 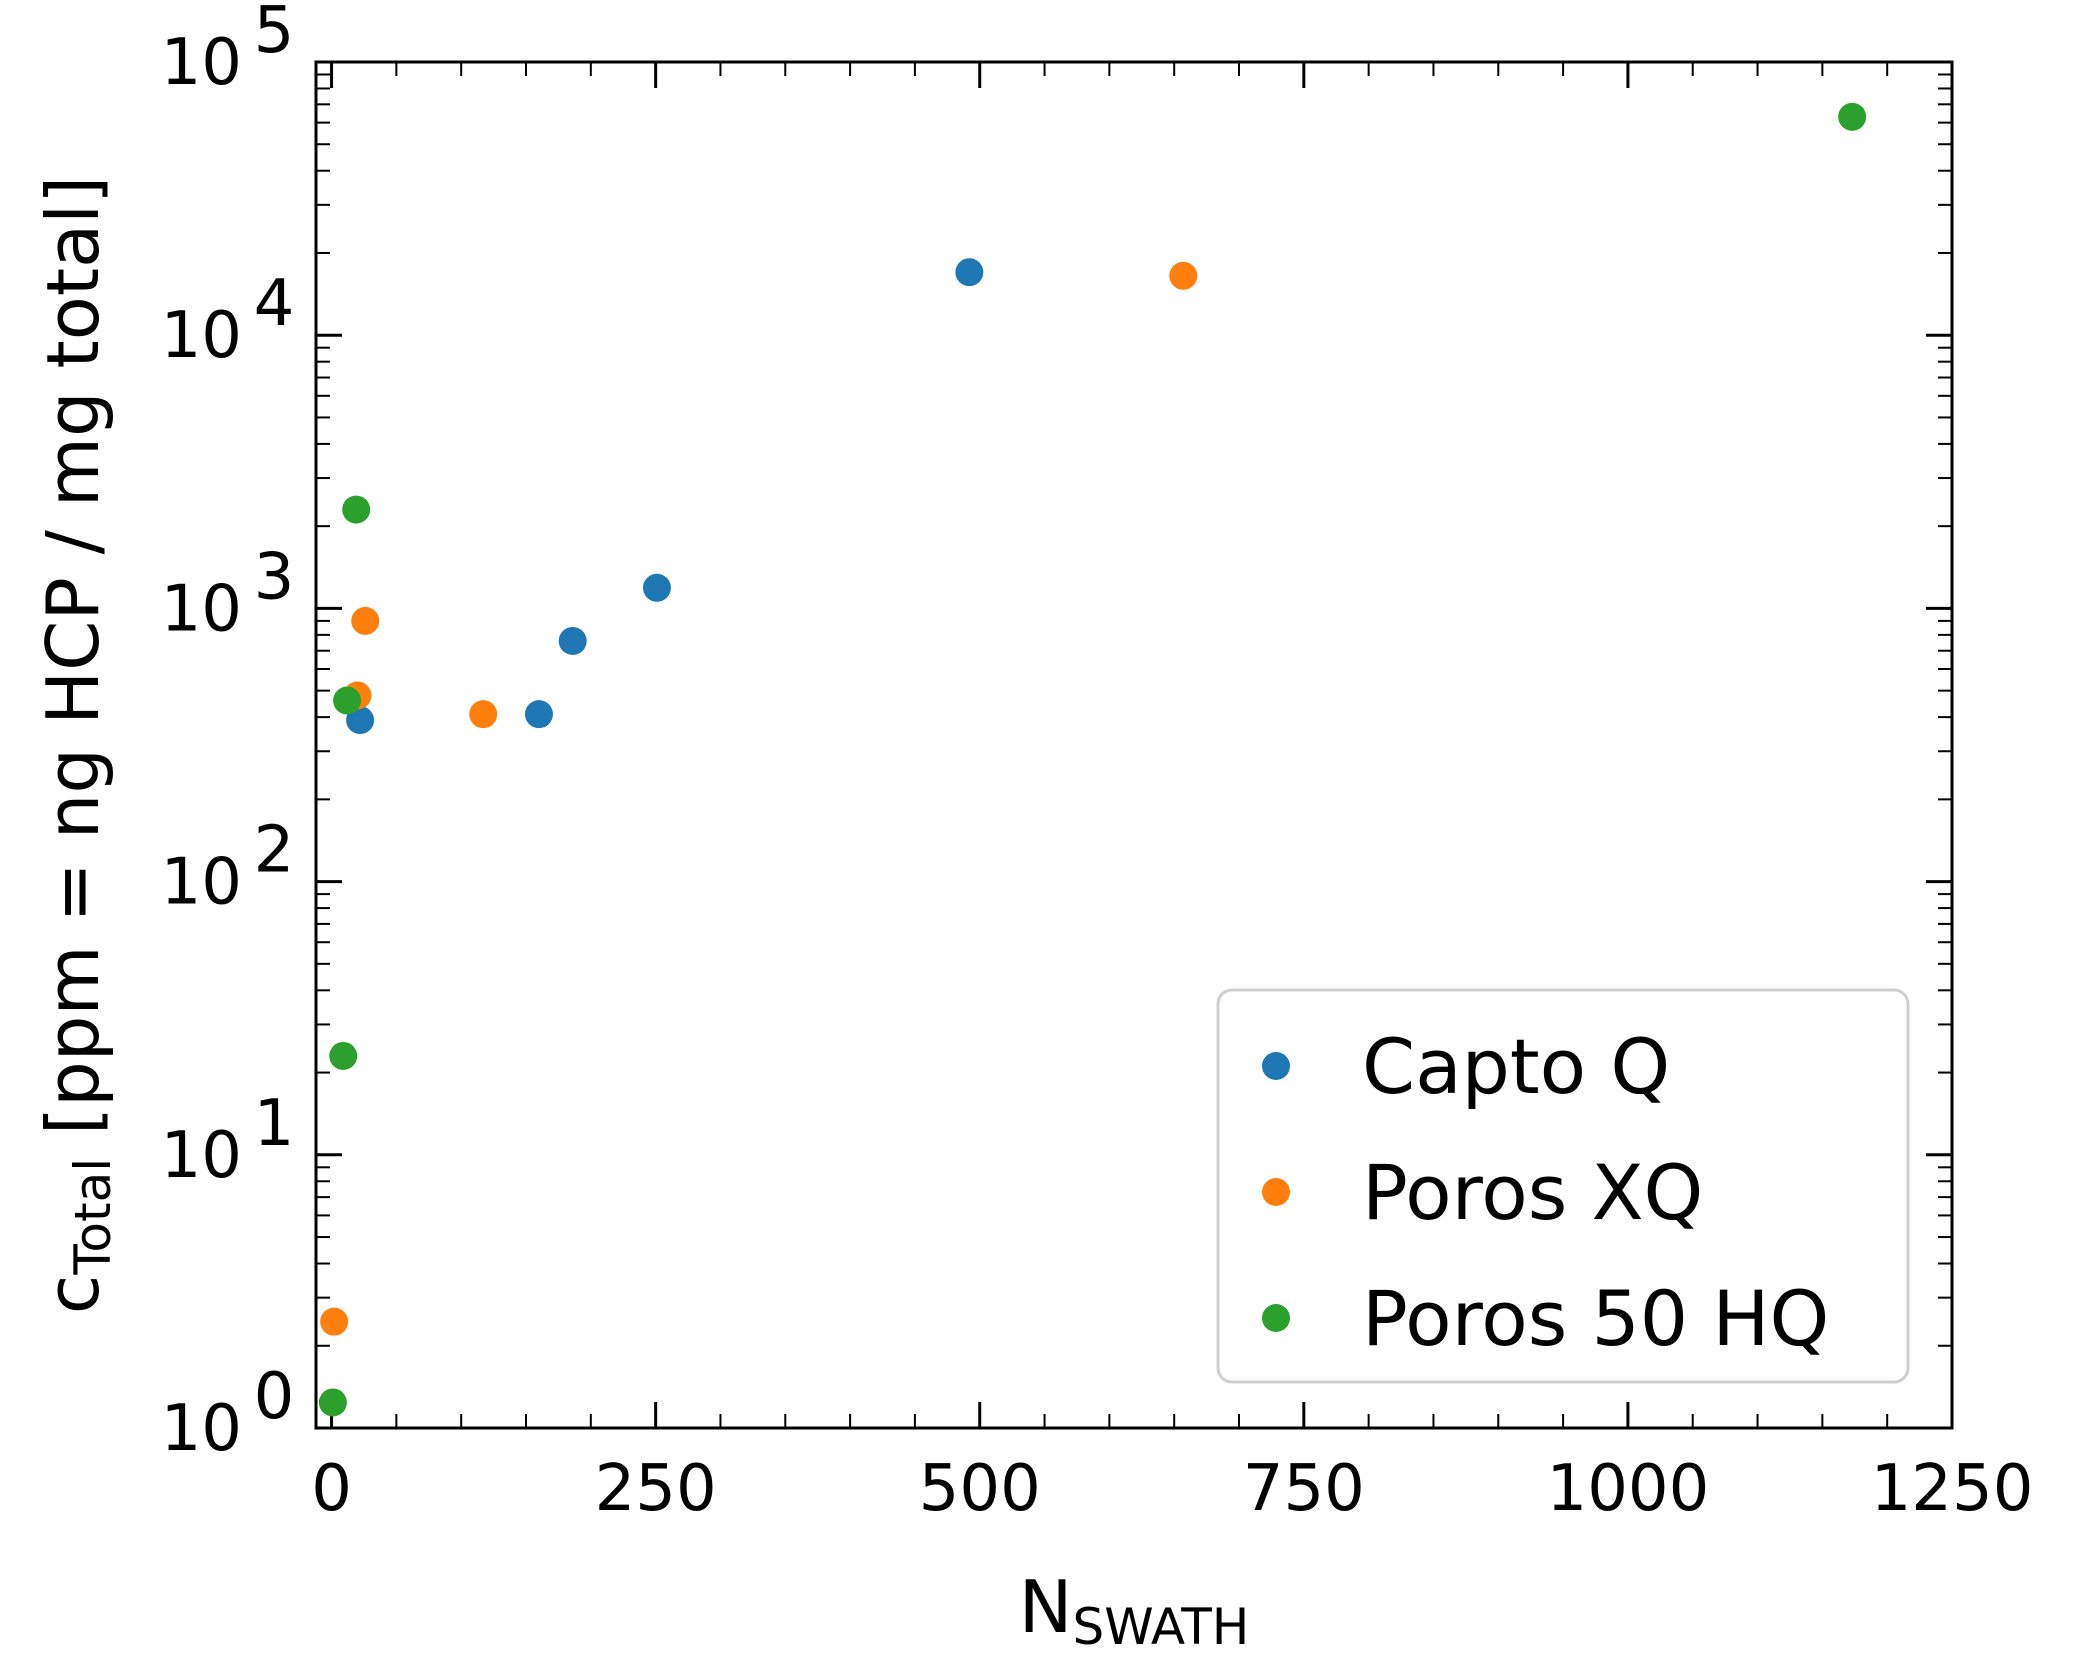 I want to click on y-tick-exponent: 3, so click(x=274, y=577).